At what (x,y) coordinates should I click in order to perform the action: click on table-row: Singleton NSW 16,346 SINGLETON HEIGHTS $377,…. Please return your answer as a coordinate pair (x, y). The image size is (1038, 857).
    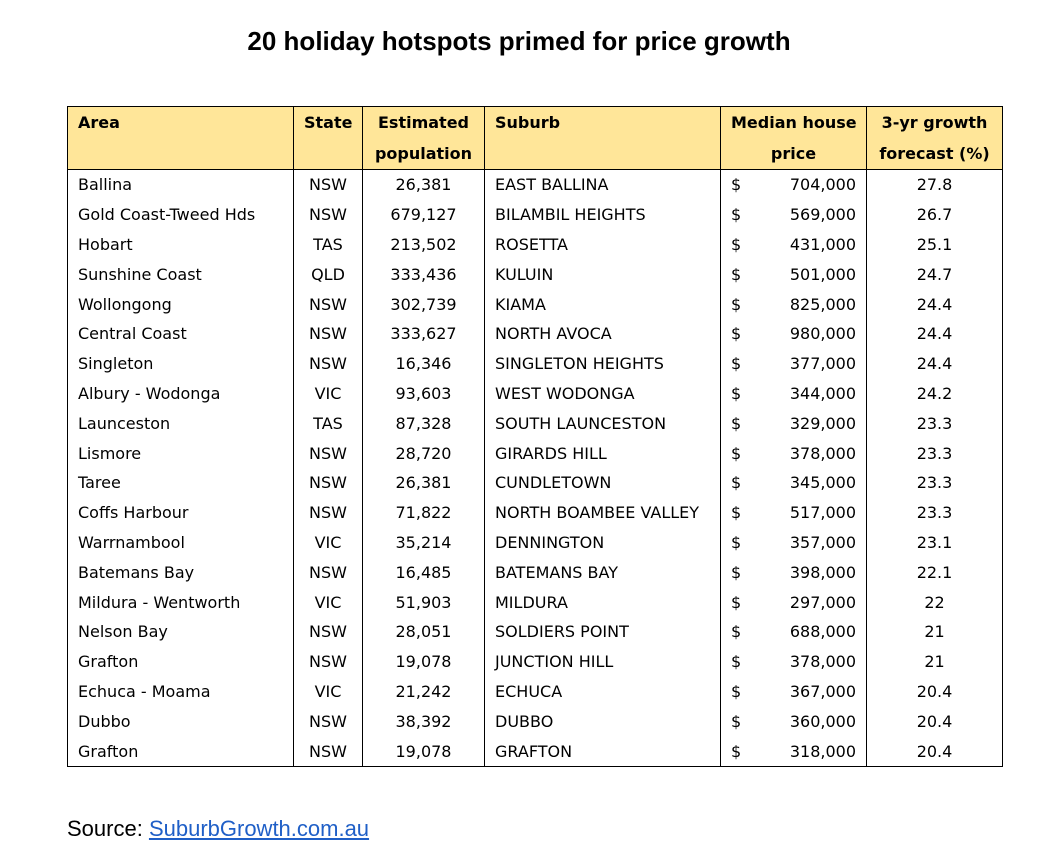
    Looking at the image, I should click on (535, 363).